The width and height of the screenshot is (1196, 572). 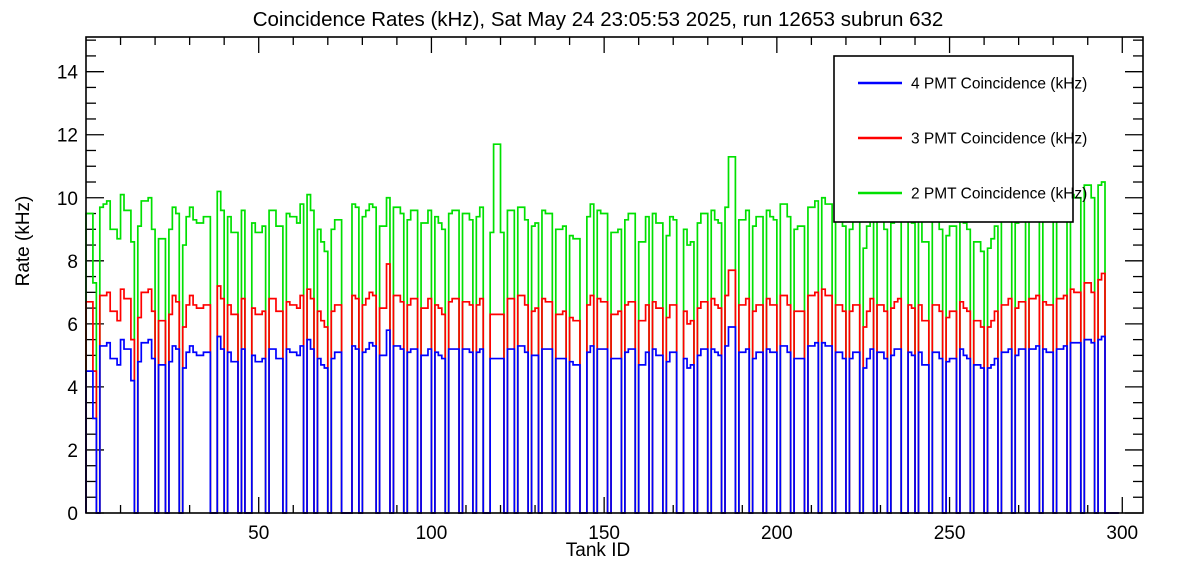 What do you see at coordinates (999, 139) in the screenshot?
I see `legend-label-2: 3 PMT Coincidence (kHz)` at bounding box center [999, 139].